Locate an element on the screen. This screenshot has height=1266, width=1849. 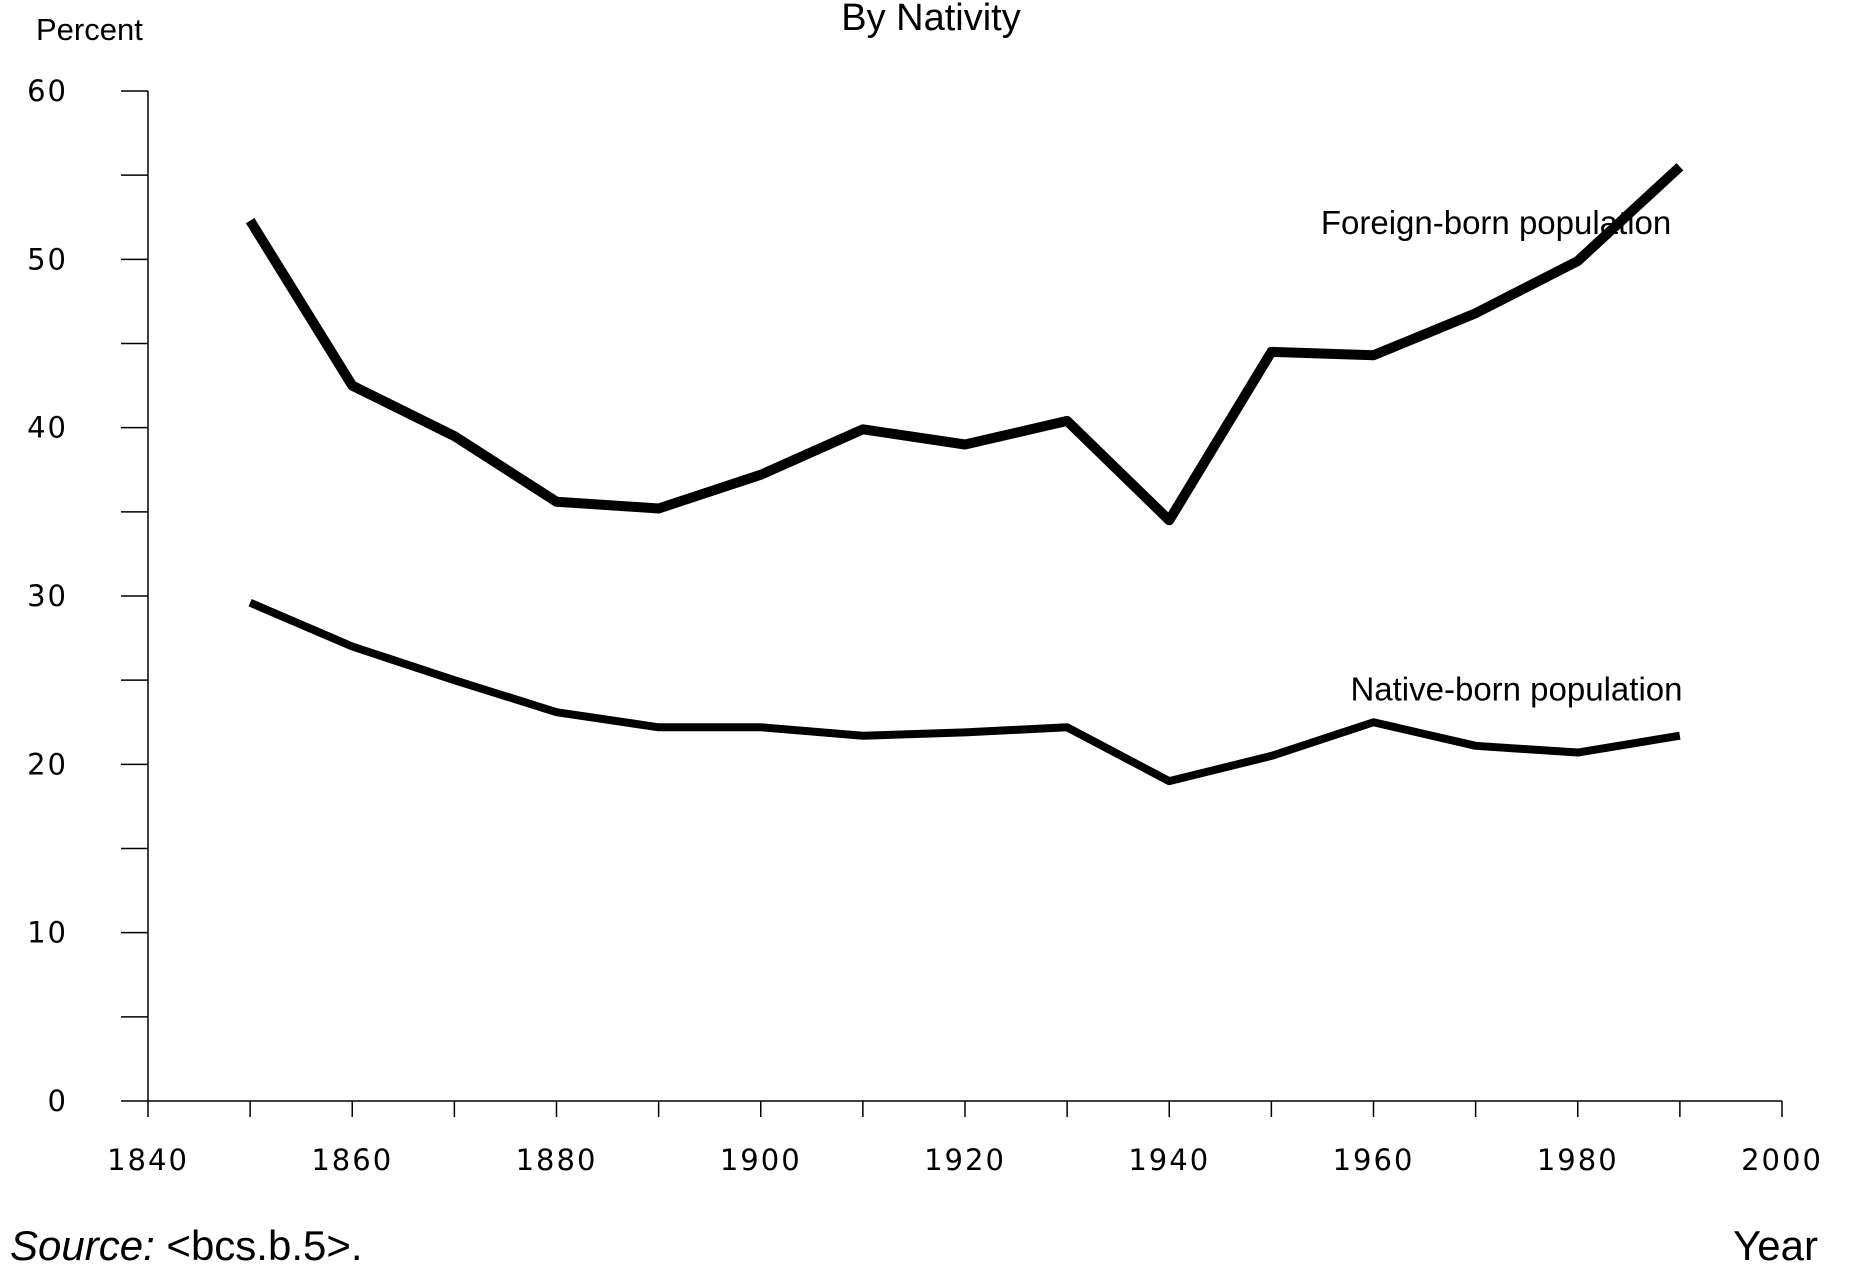
y-ticks: 0 10 20 30 40 50 60 is located at coordinates (87, 596).